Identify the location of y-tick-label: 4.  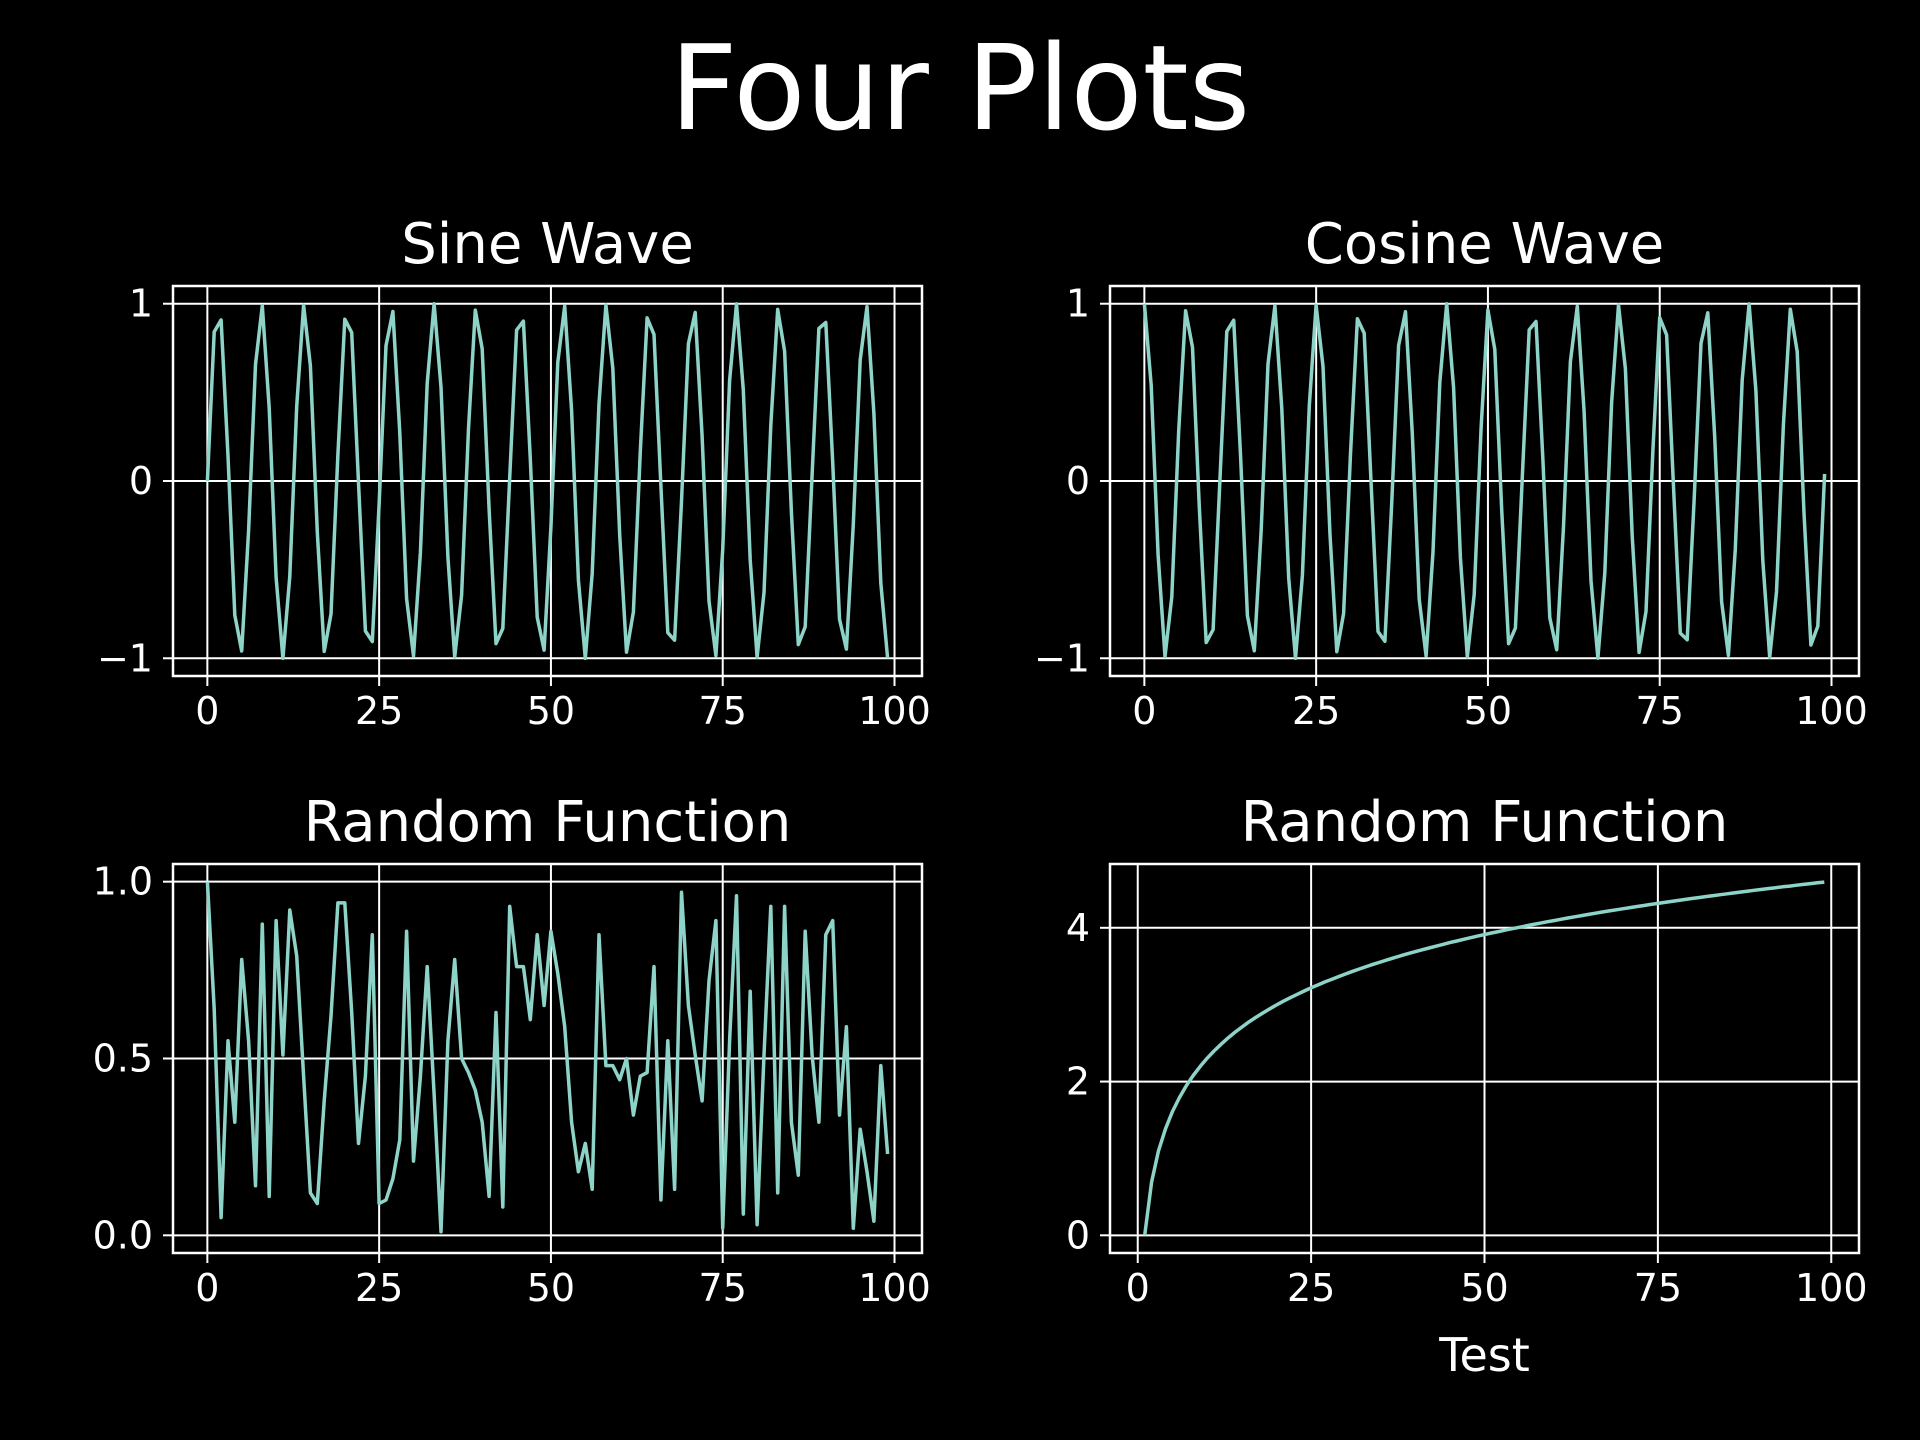
(1078, 928).